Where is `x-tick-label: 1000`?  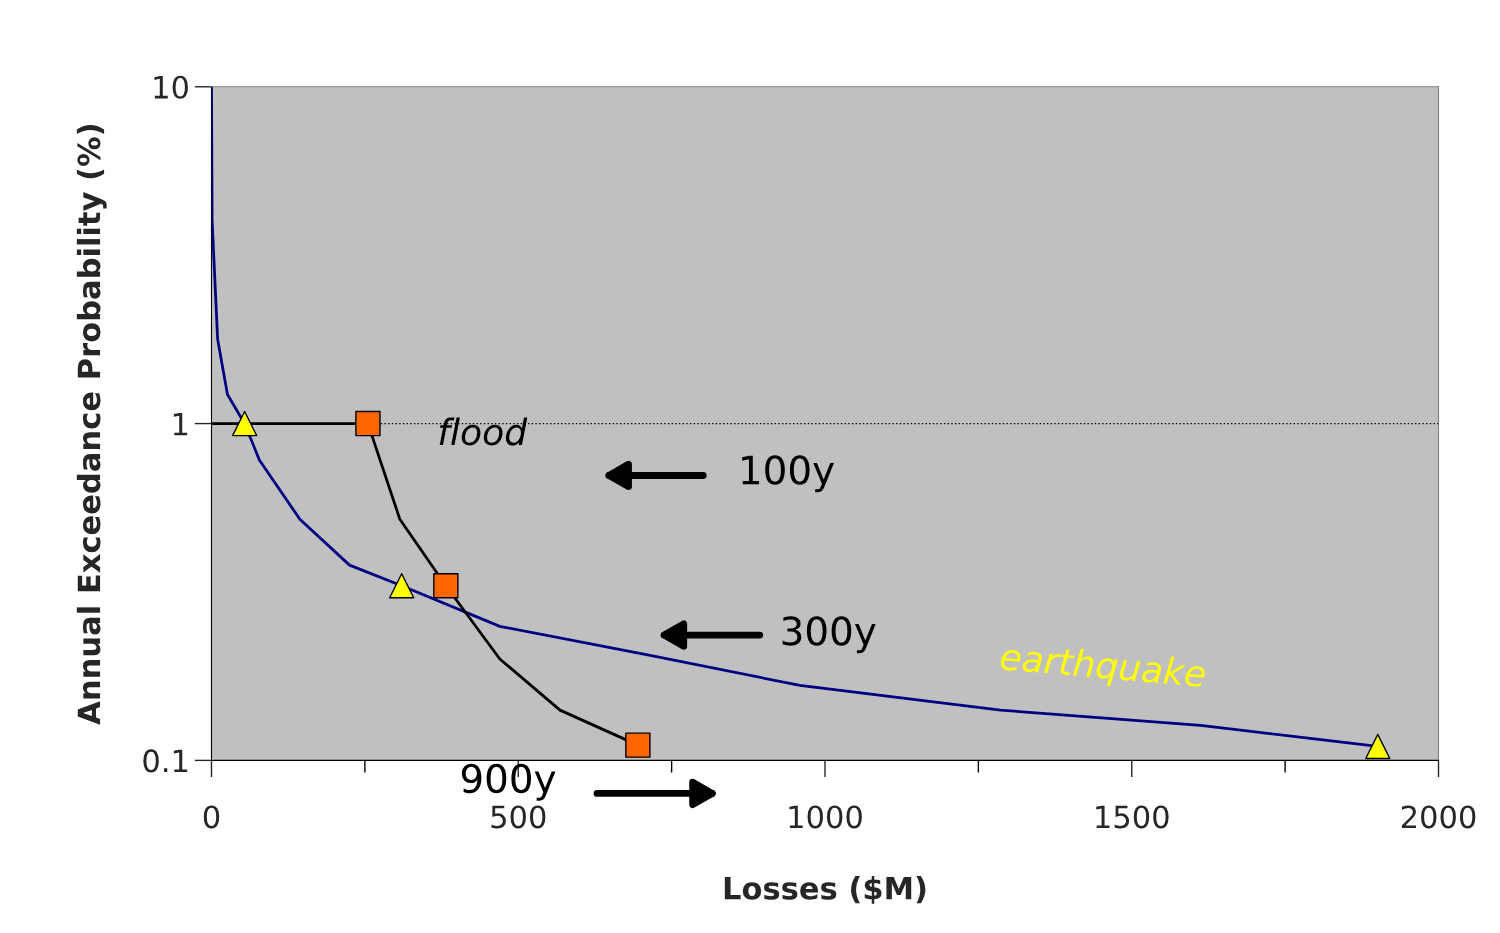
x-tick-label: 1000 is located at coordinates (825, 817).